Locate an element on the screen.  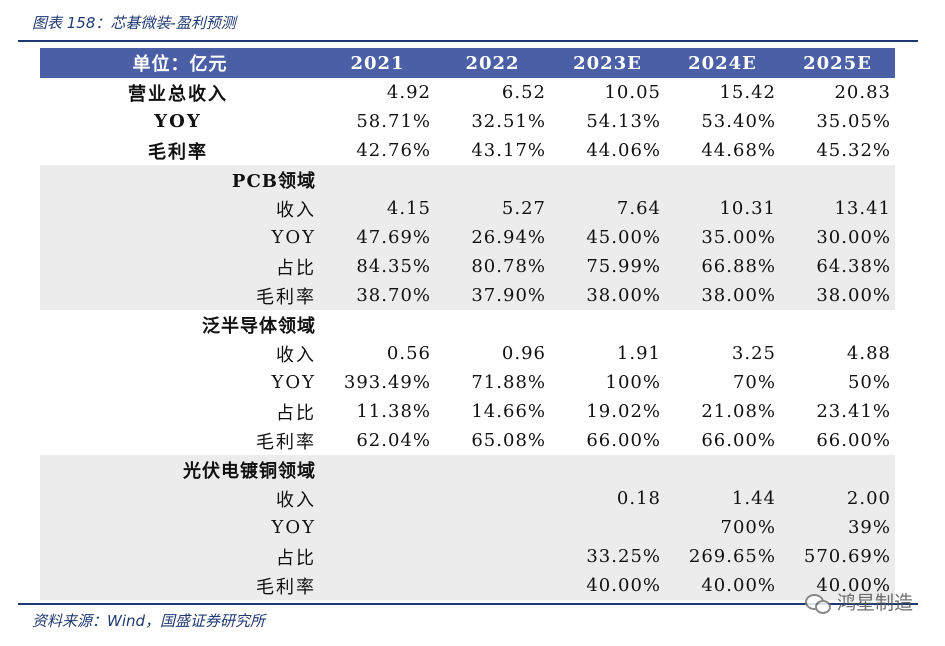
cell-value: 40.00% is located at coordinates (837, 585).